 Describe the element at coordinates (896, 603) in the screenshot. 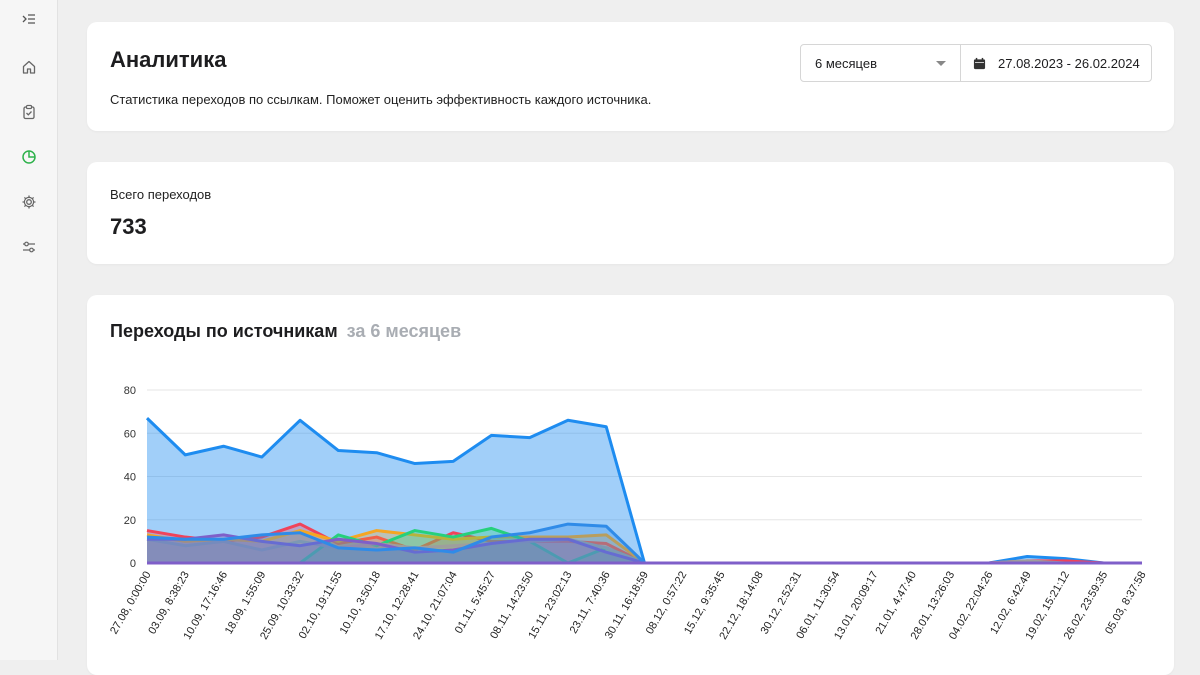

I see `x-tick-label: 21.01, 4:47:40` at that location.